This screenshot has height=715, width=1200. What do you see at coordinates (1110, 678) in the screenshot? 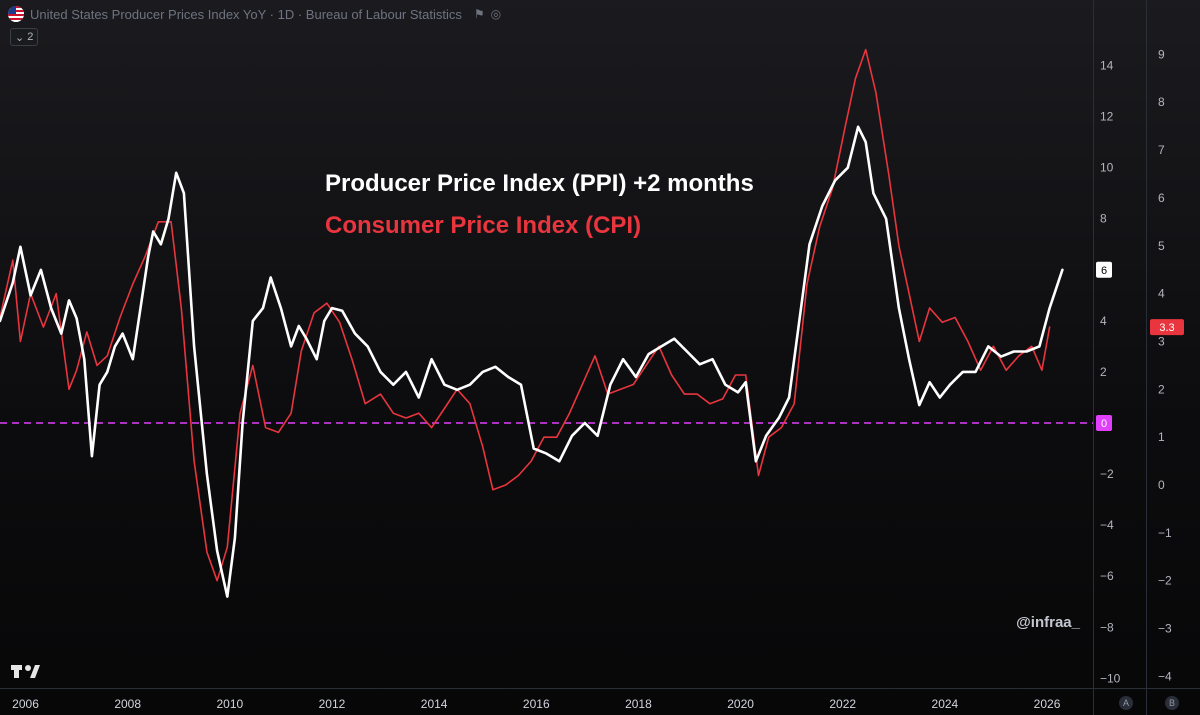
I see `ppi-axis-tick-label: −10` at bounding box center [1110, 678].